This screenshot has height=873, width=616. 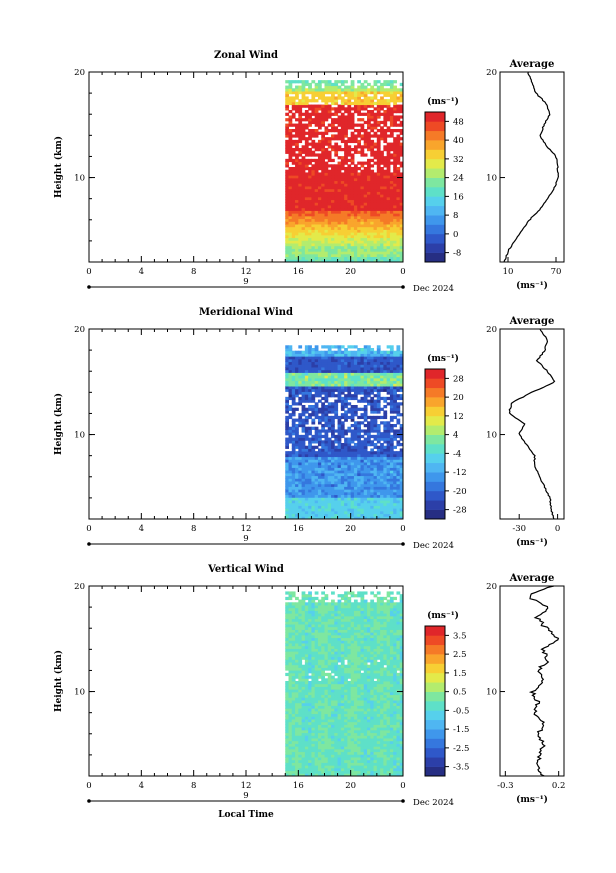 I want to click on colorbar-swatch, so click(x=435, y=238).